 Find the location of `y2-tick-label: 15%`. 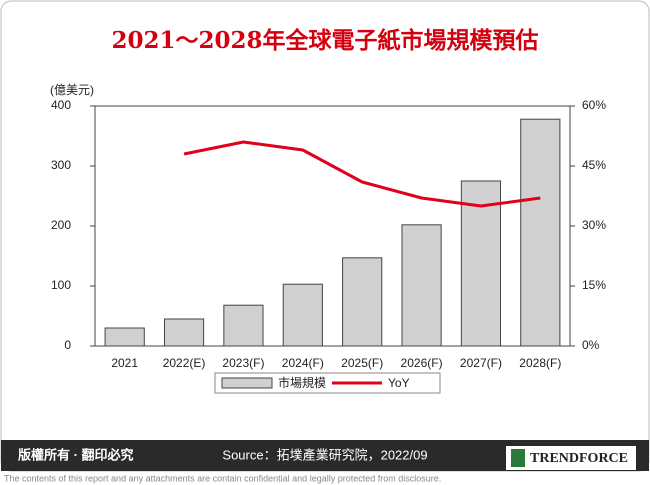

y2-tick-label: 15% is located at coordinates (594, 285).